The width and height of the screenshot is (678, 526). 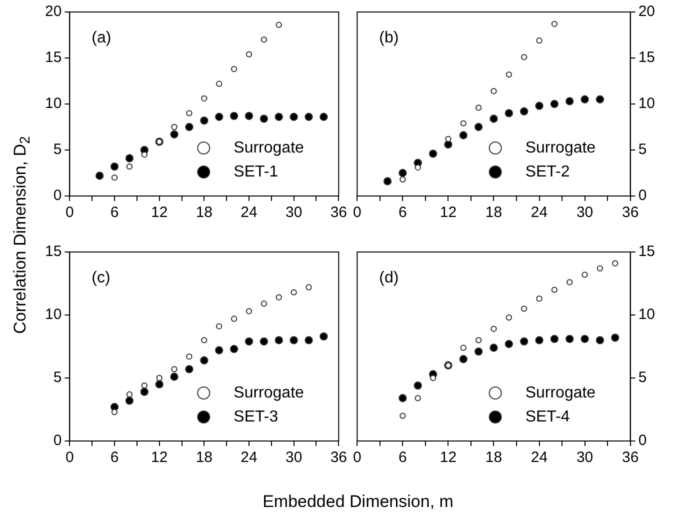 I want to click on annotation: (b), so click(x=389, y=37).